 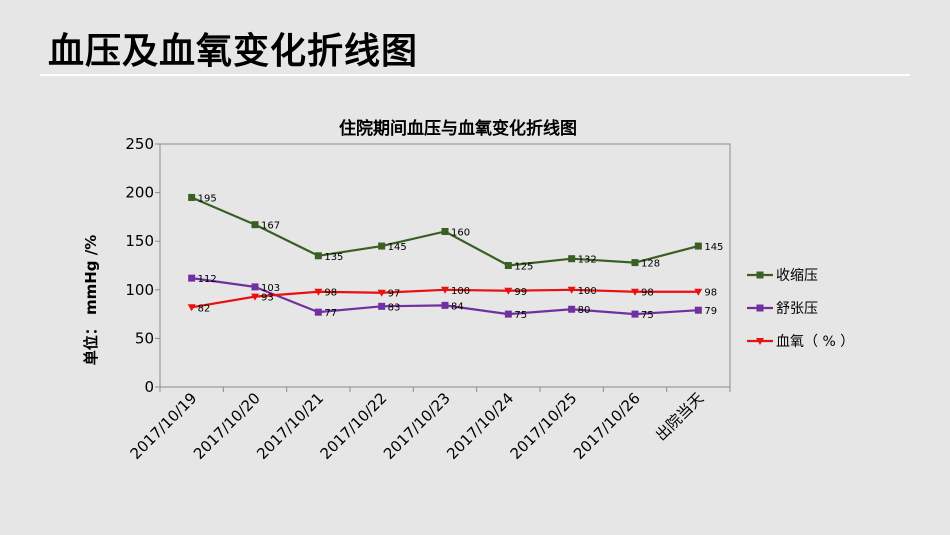 I want to click on data-label: 93, so click(x=267, y=298).